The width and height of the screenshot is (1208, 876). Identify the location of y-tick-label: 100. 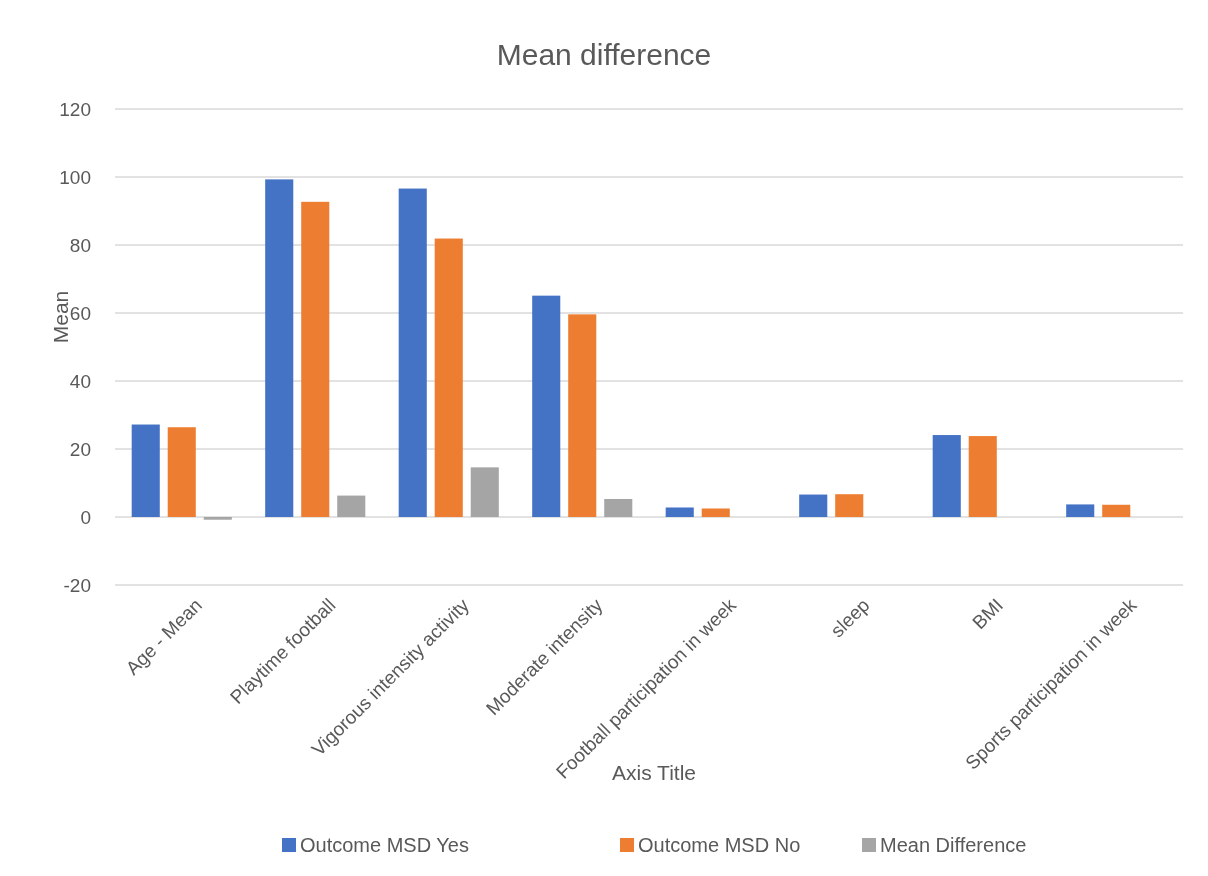
(75, 177).